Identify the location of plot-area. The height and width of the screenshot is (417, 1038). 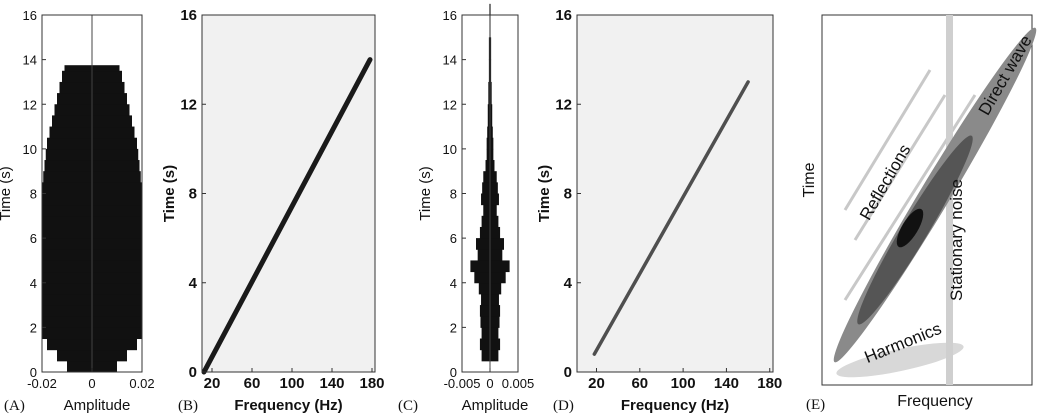
(288, 193).